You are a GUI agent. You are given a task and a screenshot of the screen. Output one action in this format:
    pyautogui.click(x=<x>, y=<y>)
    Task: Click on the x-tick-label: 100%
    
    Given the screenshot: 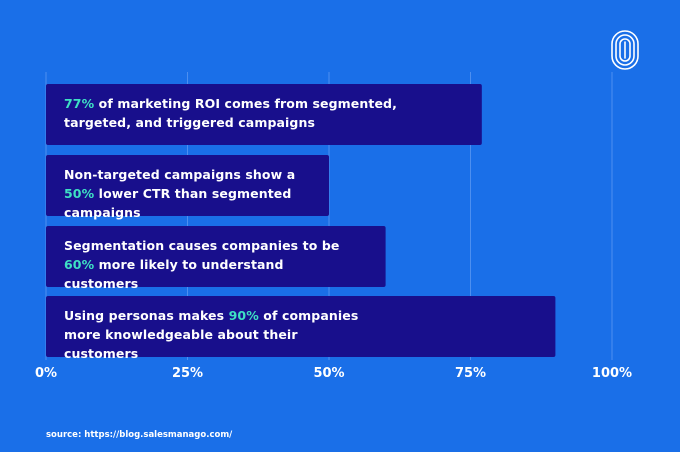 What is the action you would take?
    pyautogui.click(x=612, y=373)
    